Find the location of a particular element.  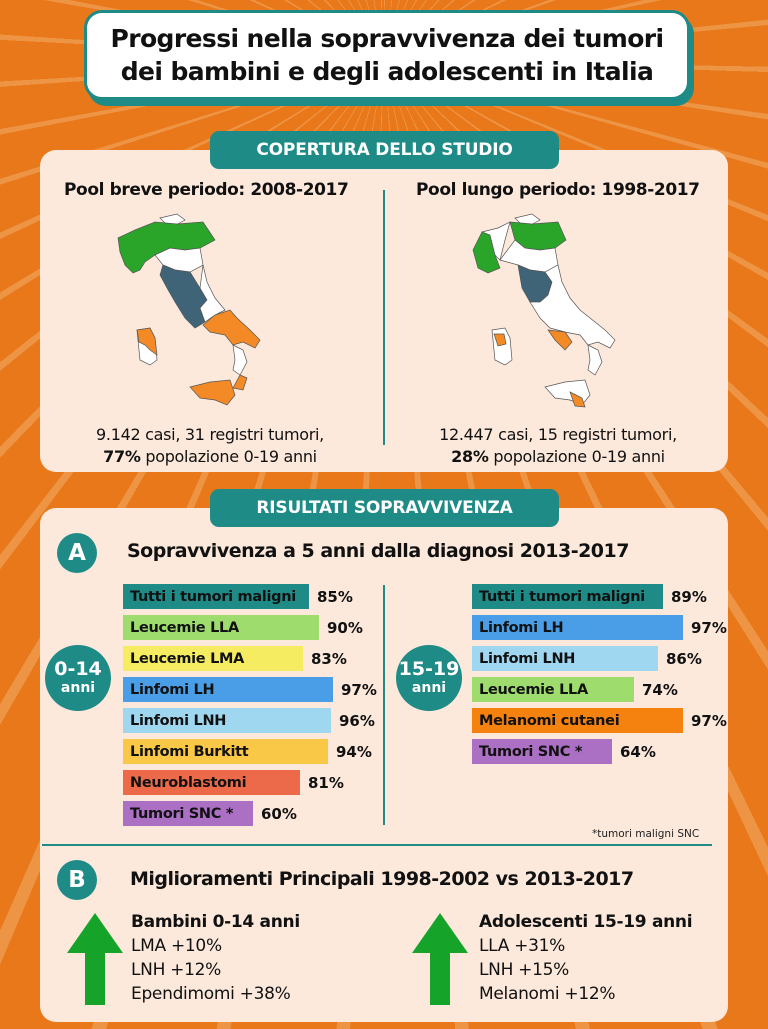

footnote: *tumori maligni SNC is located at coordinates (646, 834).